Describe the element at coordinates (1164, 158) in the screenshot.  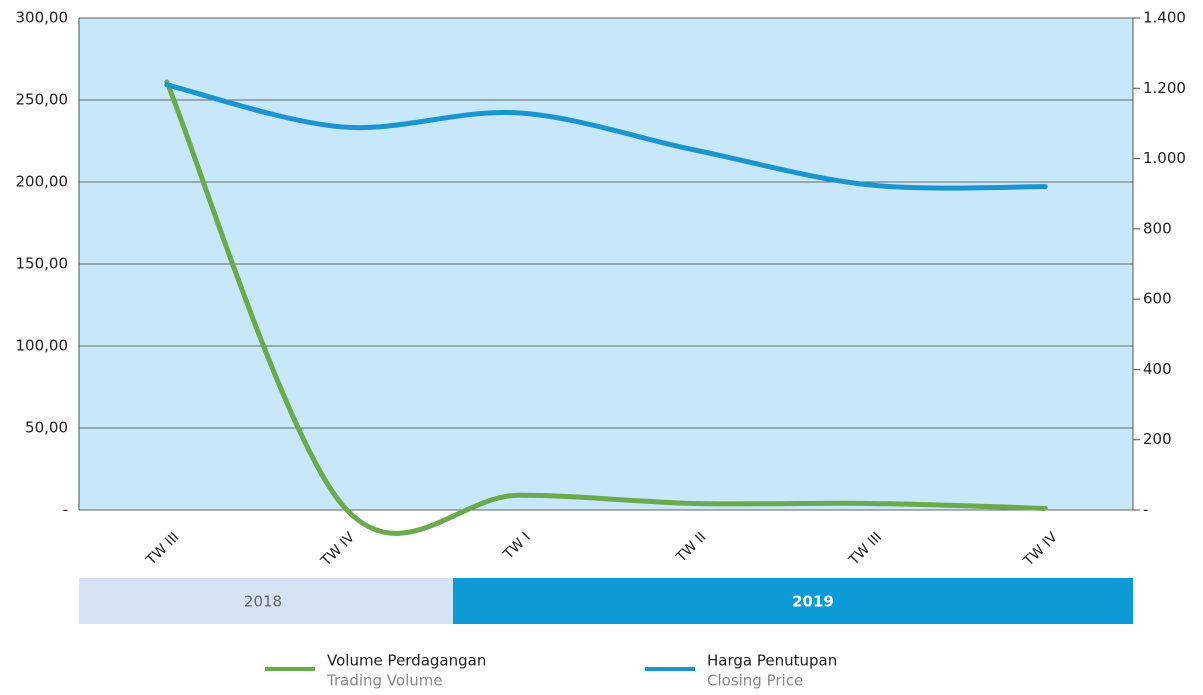
I see `y2-tick-label: 1.000` at that location.